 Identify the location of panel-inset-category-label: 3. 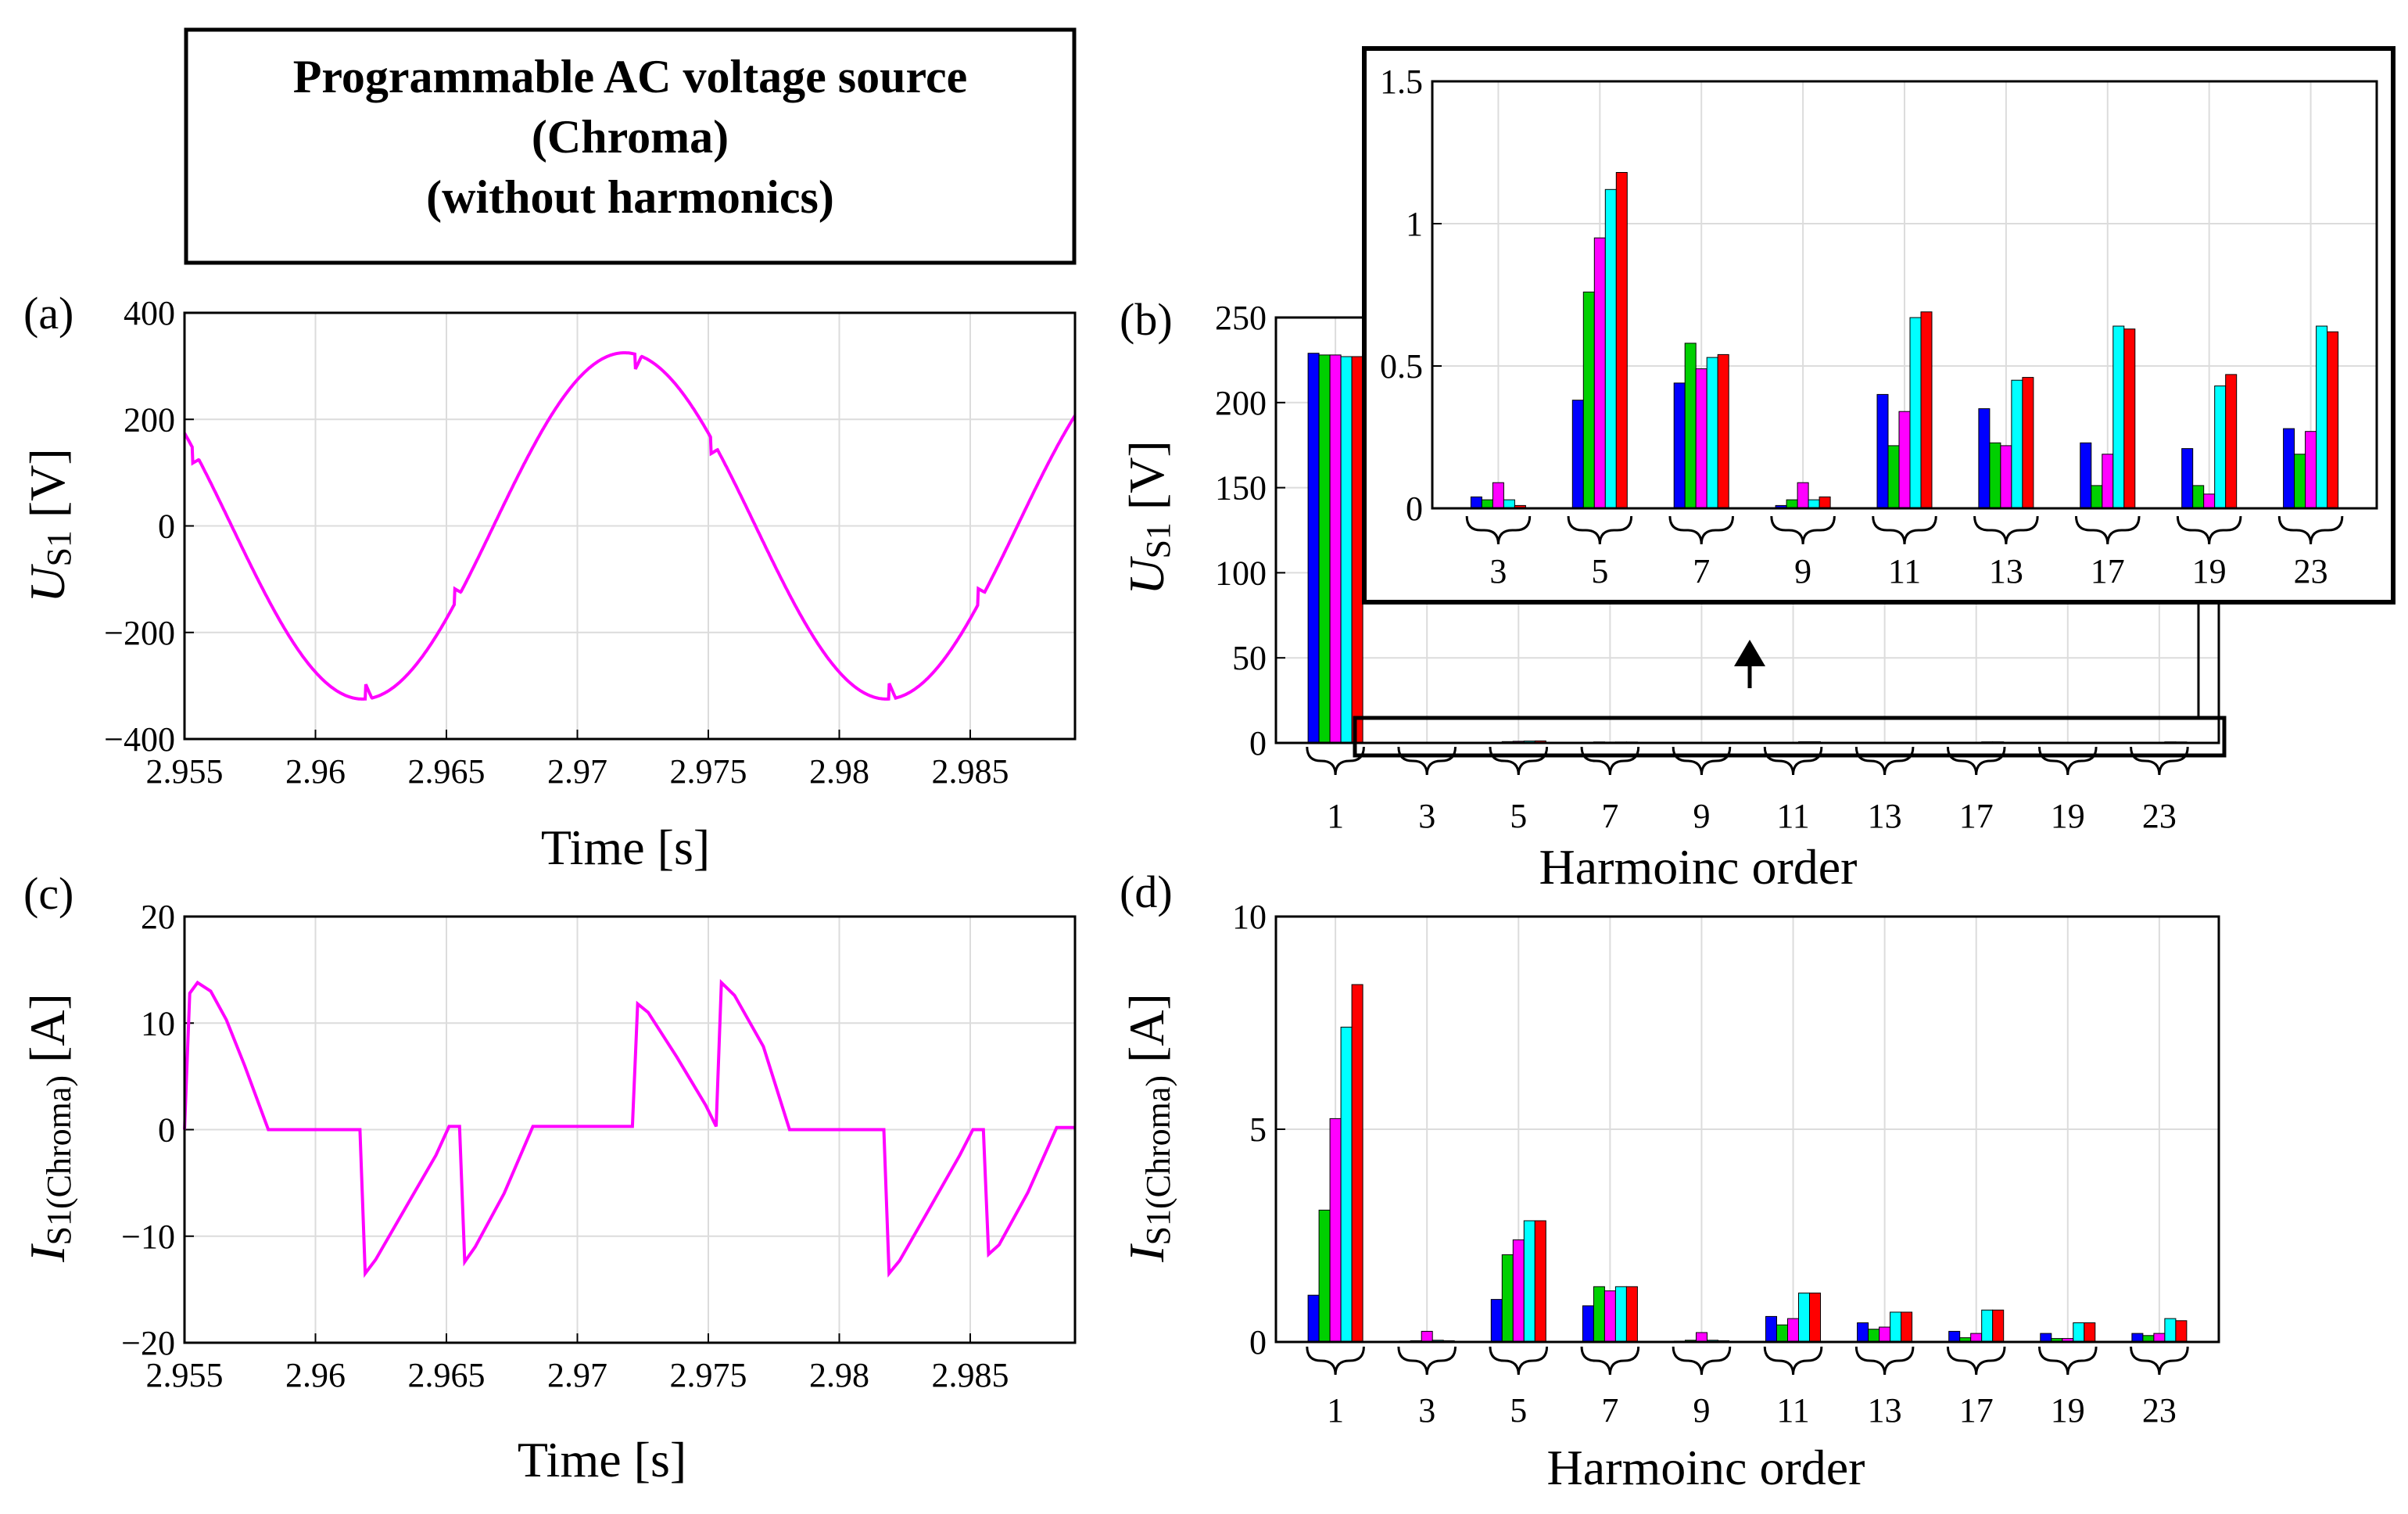
(1498, 571).